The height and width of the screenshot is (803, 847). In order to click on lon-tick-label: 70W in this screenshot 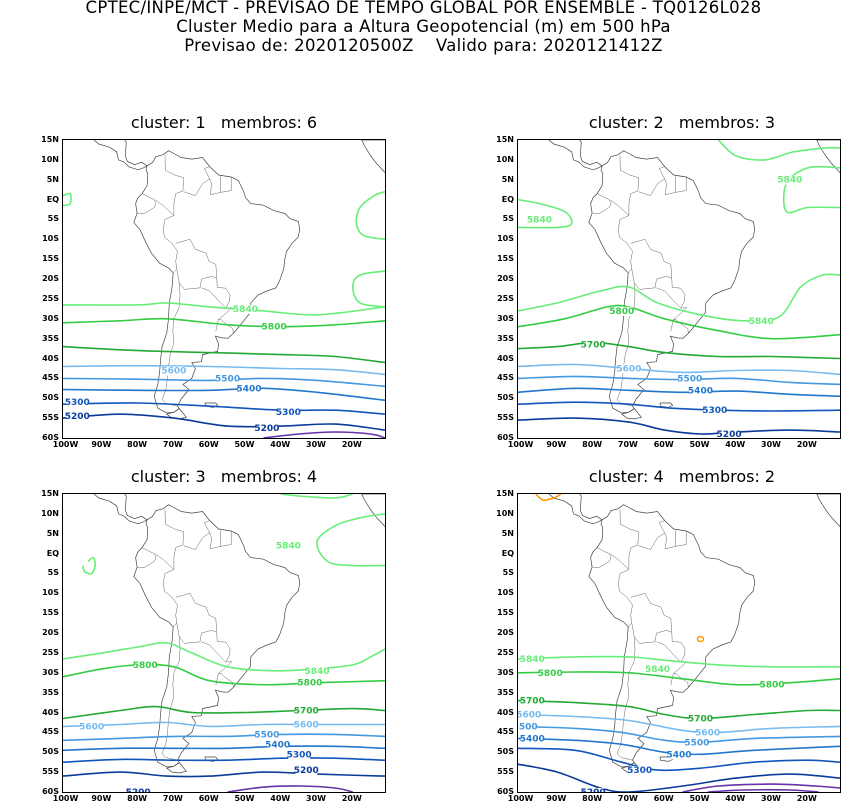, I will do `click(627, 798)`.